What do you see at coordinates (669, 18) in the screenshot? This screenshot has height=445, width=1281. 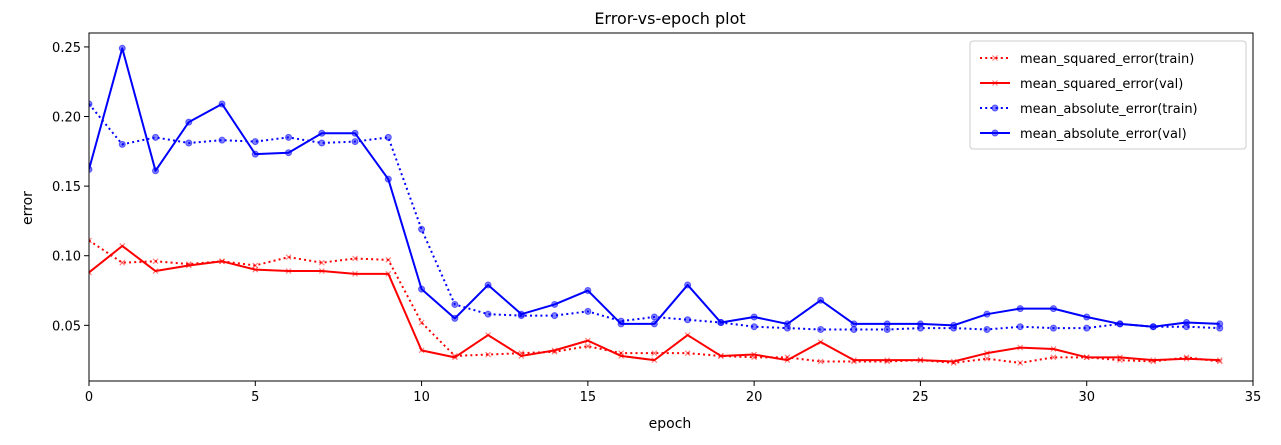 I see `chart-title: Error-vs-epoch plot` at bounding box center [669, 18].